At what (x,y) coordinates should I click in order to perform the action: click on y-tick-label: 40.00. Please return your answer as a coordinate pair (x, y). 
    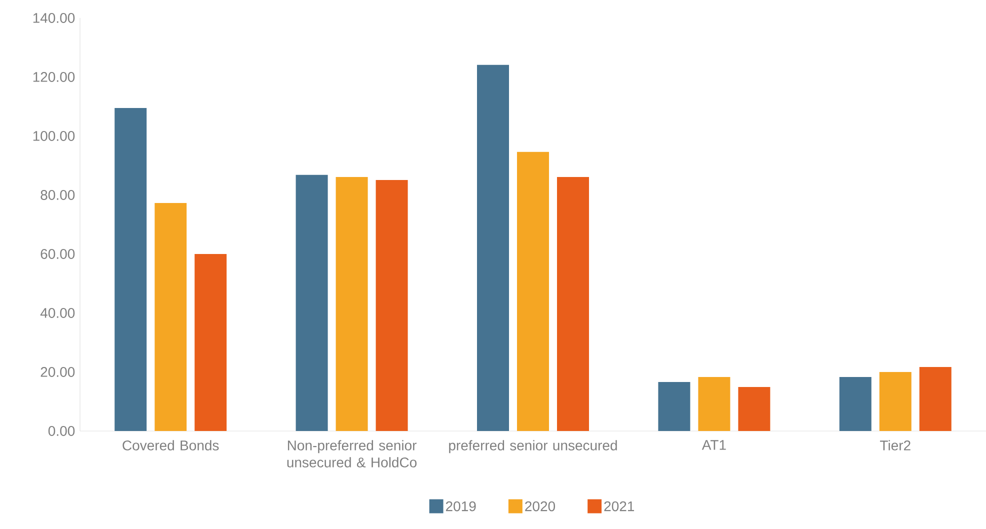
    Looking at the image, I should click on (57, 313).